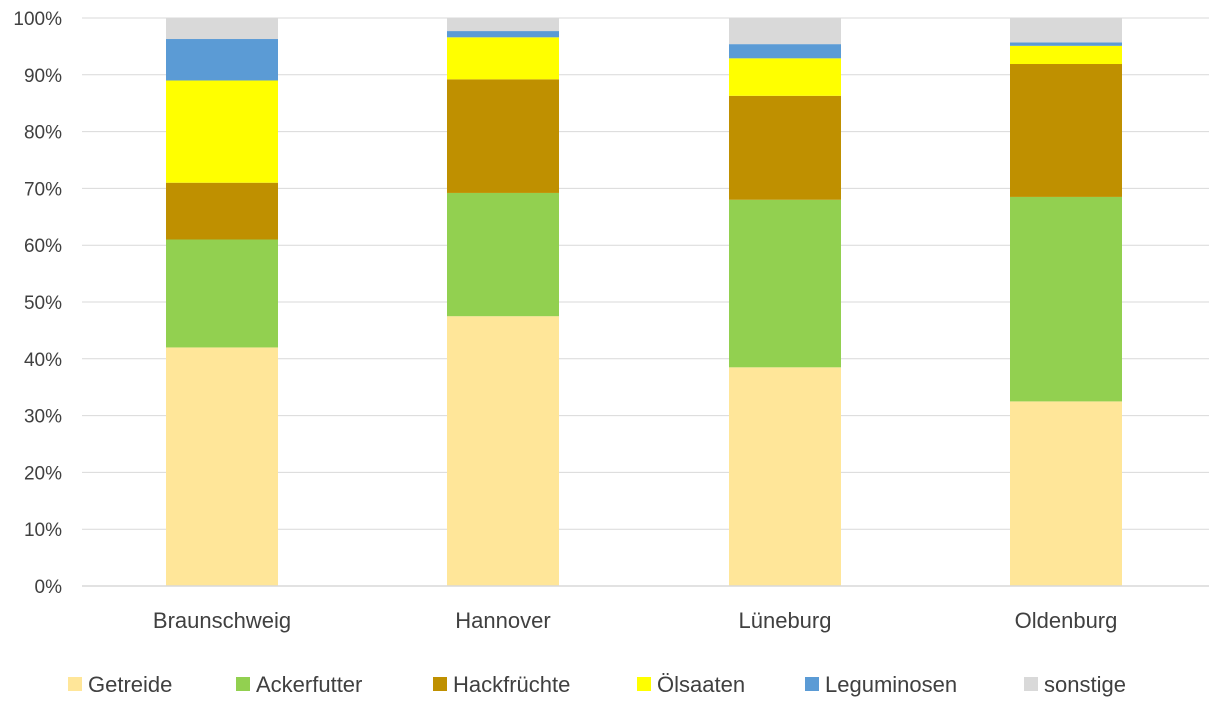  Describe the element at coordinates (222, 620) in the screenshot. I see `x-category-label: Braunschweig` at that location.